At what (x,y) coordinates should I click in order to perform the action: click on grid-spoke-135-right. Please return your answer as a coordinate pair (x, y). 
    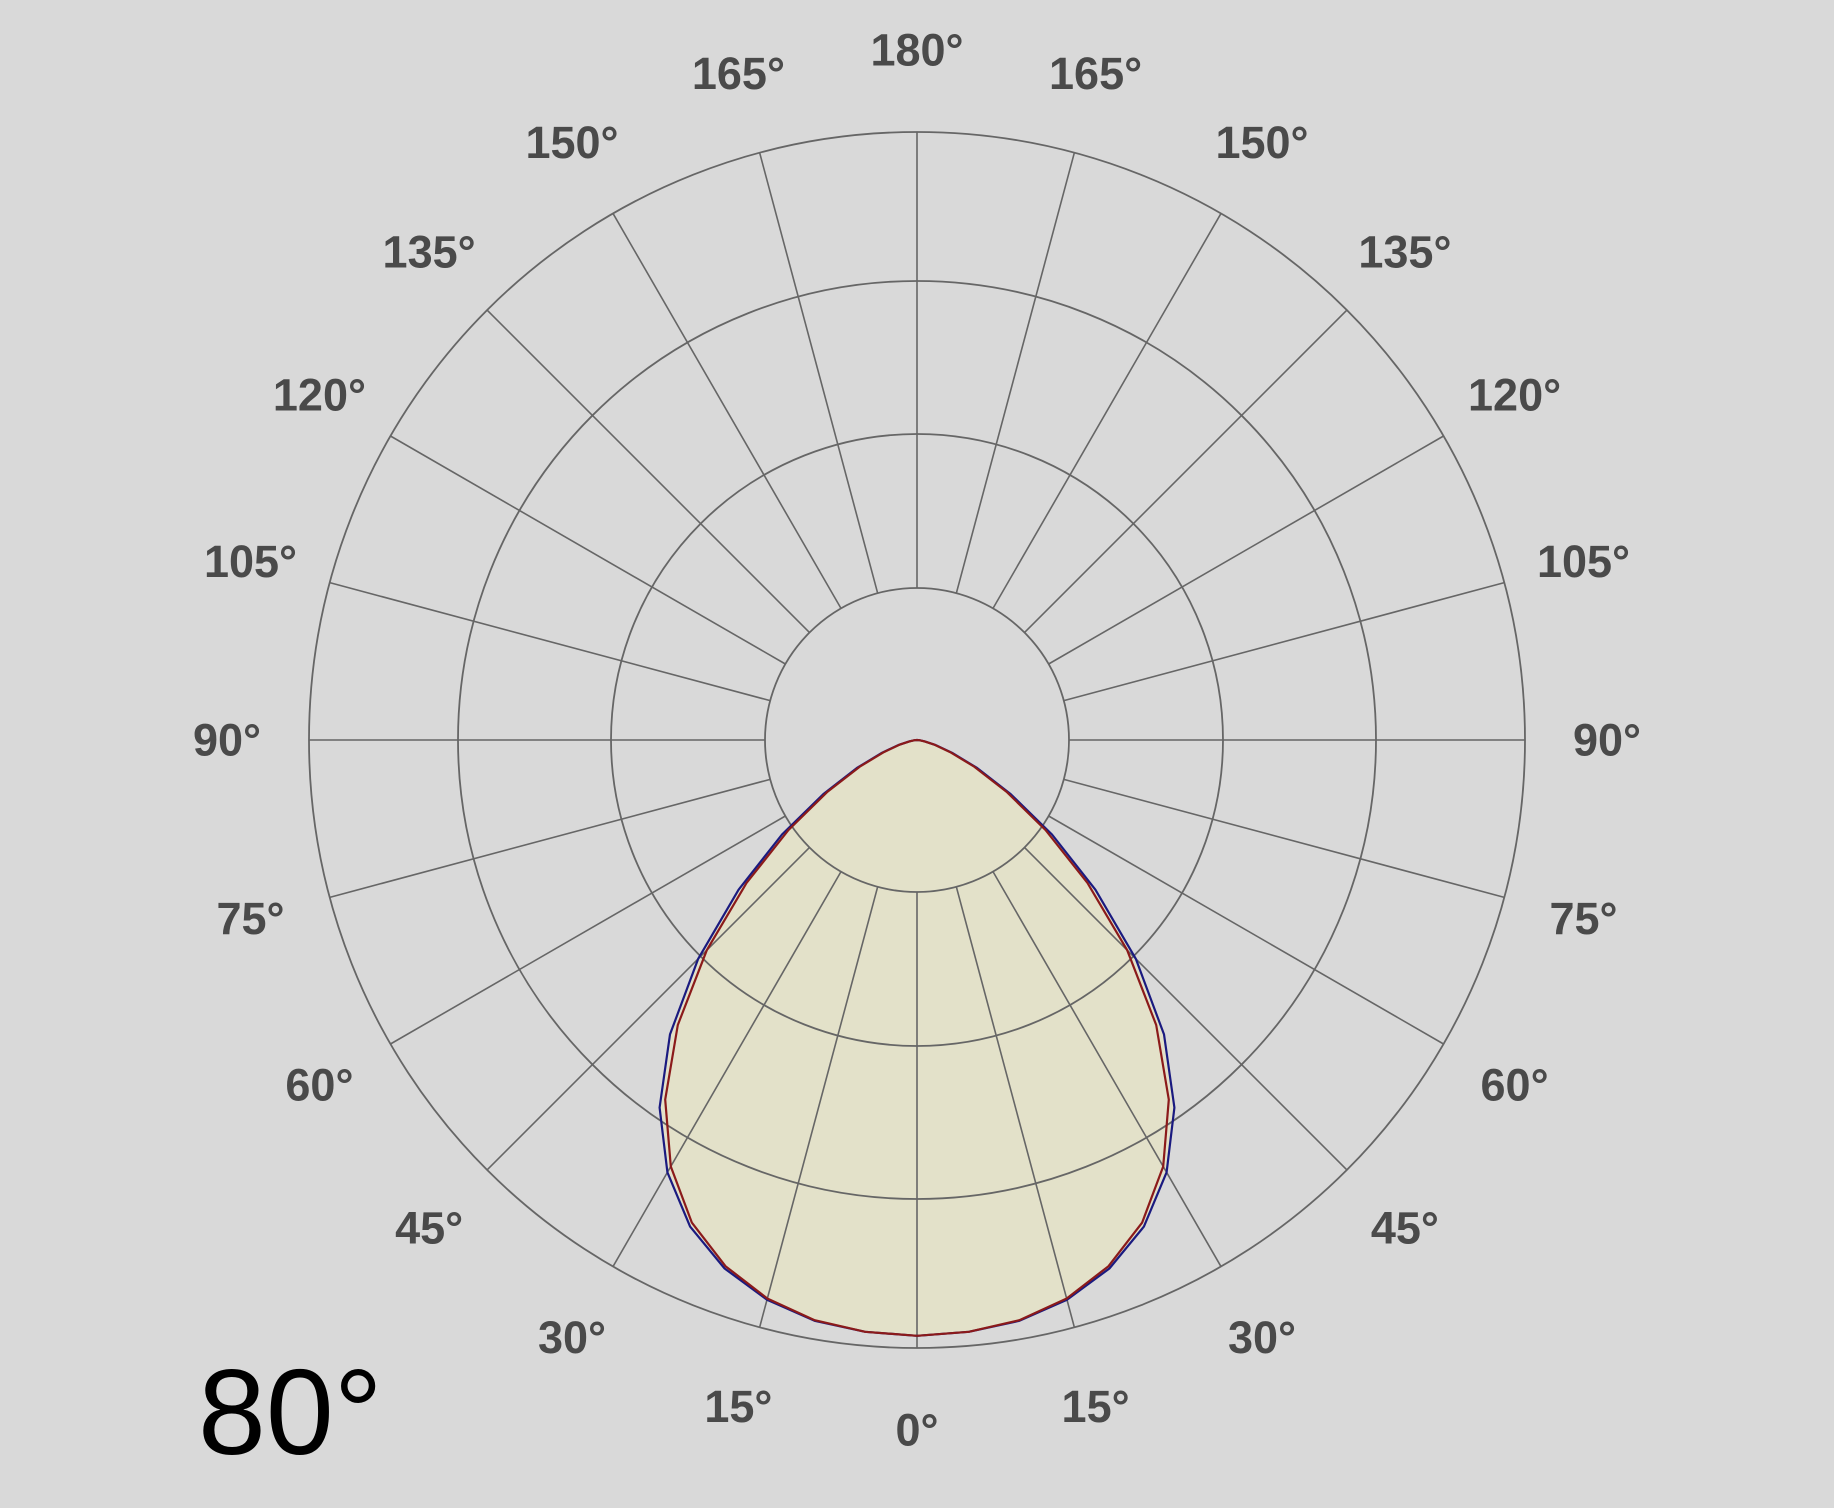
    Looking at the image, I should click on (1185, 471).